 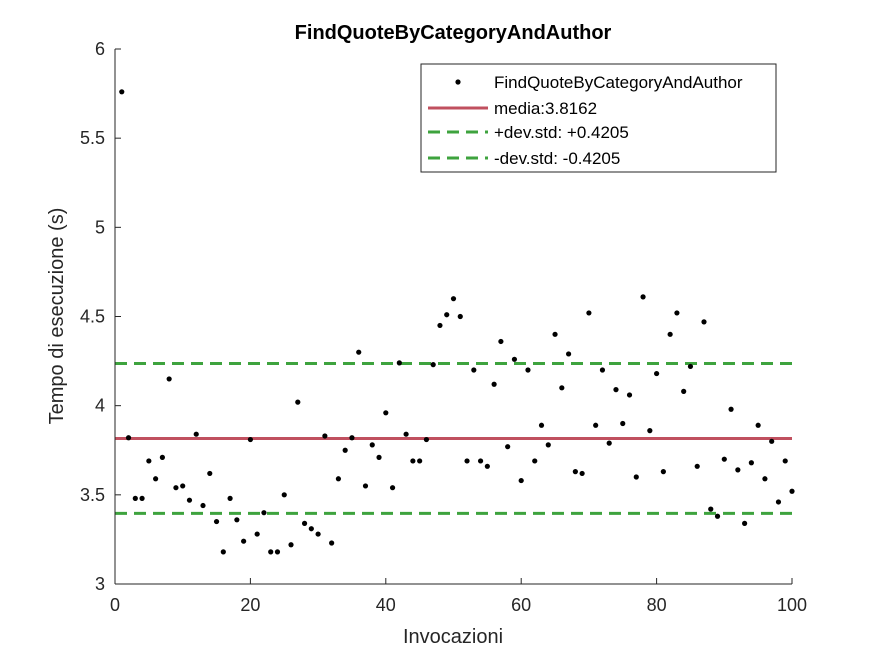 What do you see at coordinates (250, 605) in the screenshot?
I see `x-tick-label: 20` at bounding box center [250, 605].